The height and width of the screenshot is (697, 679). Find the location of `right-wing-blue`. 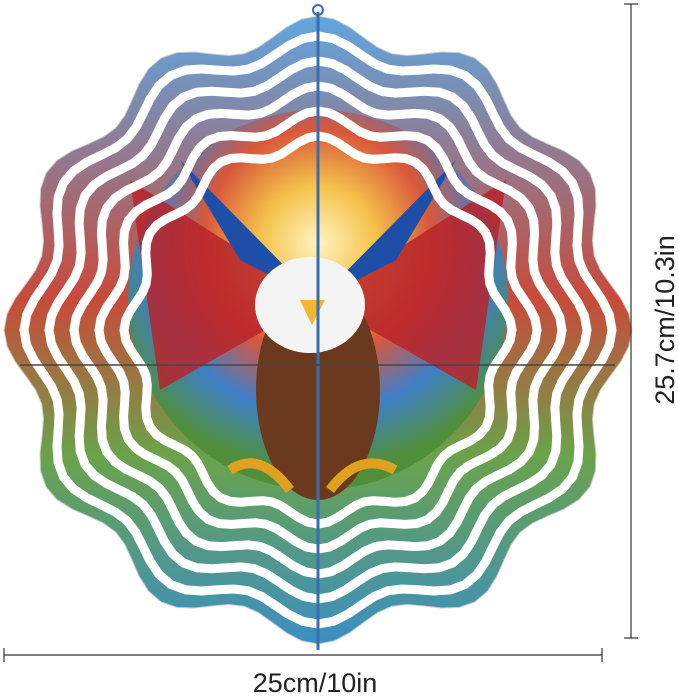

right-wing-blue is located at coordinates (387, 230).